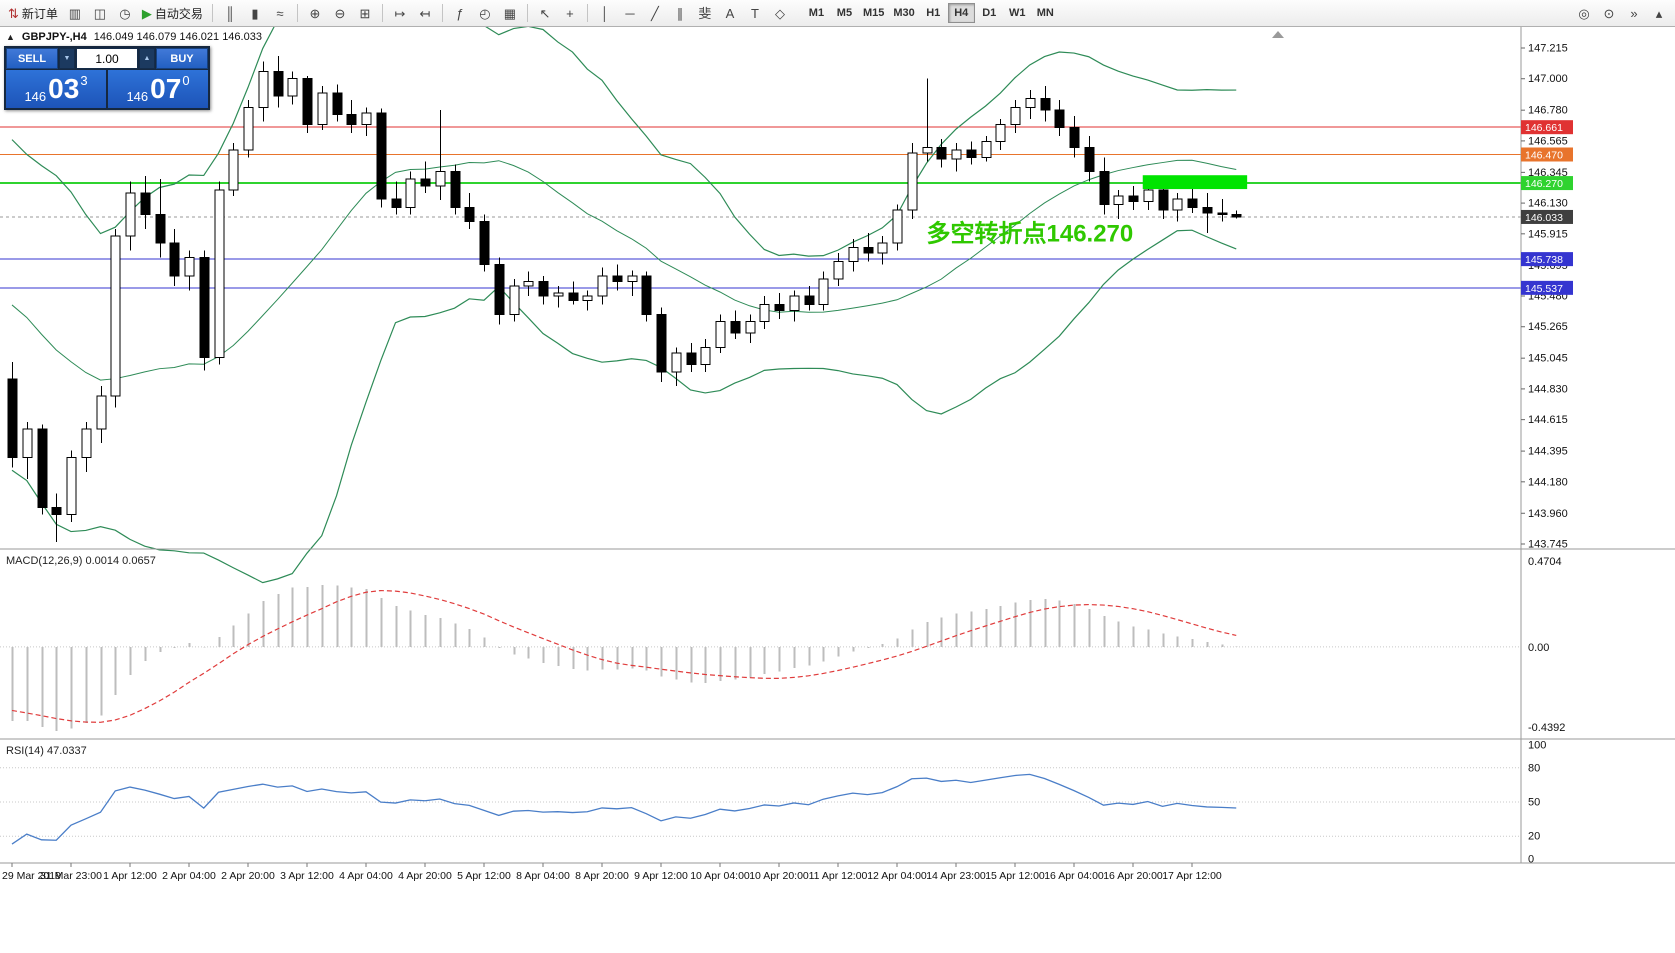 This screenshot has width=1675, height=953. I want to click on timeframe-m15-button: M15, so click(873, 13).